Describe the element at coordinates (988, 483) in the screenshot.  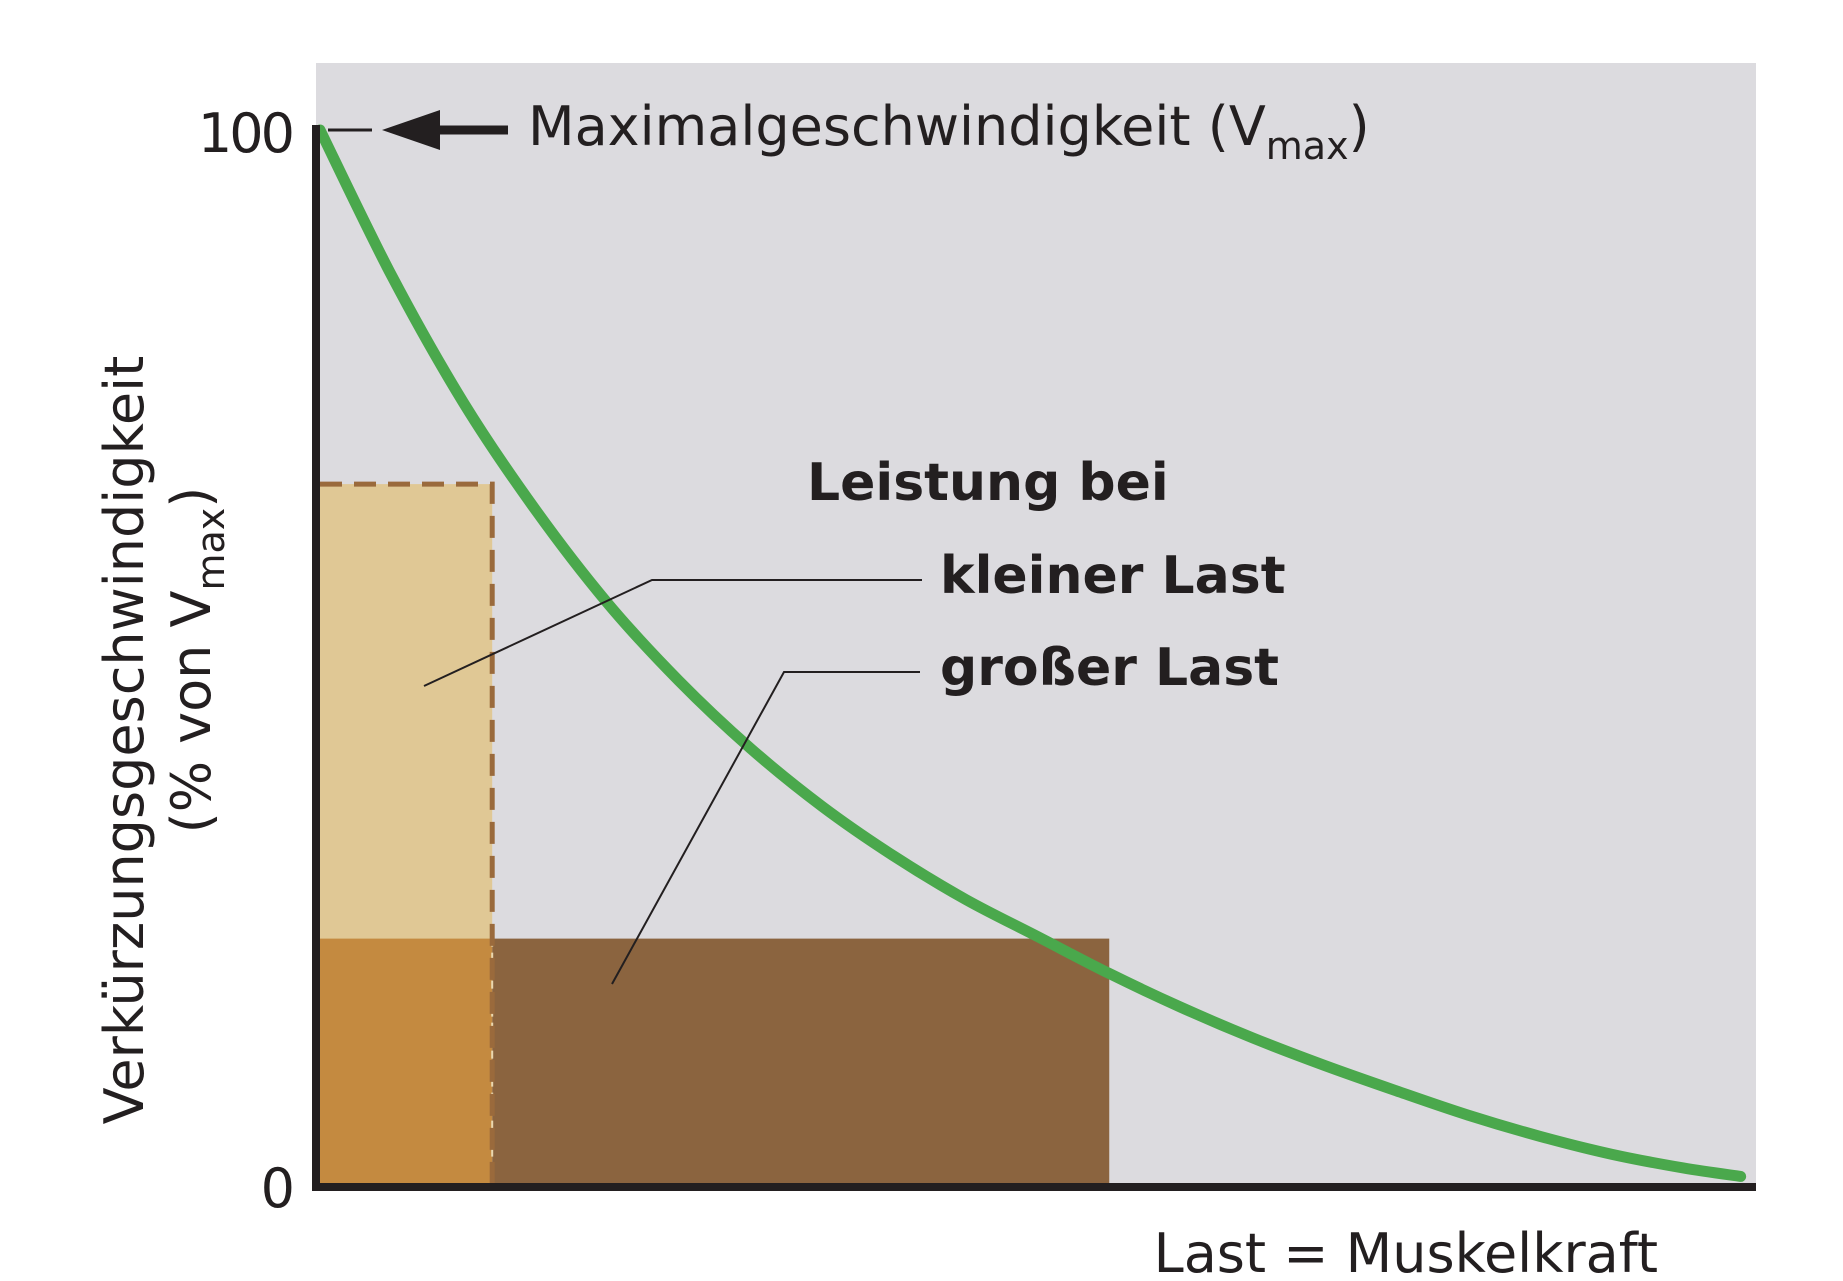
I see `power-heading: Leistung bei` at that location.